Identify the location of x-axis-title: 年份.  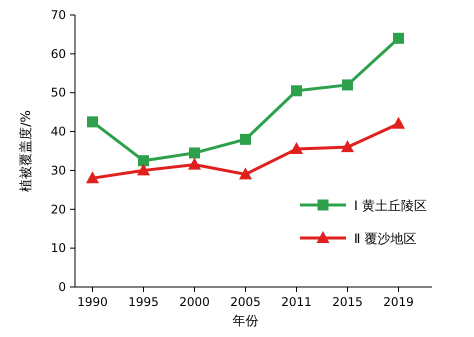
(245, 321).